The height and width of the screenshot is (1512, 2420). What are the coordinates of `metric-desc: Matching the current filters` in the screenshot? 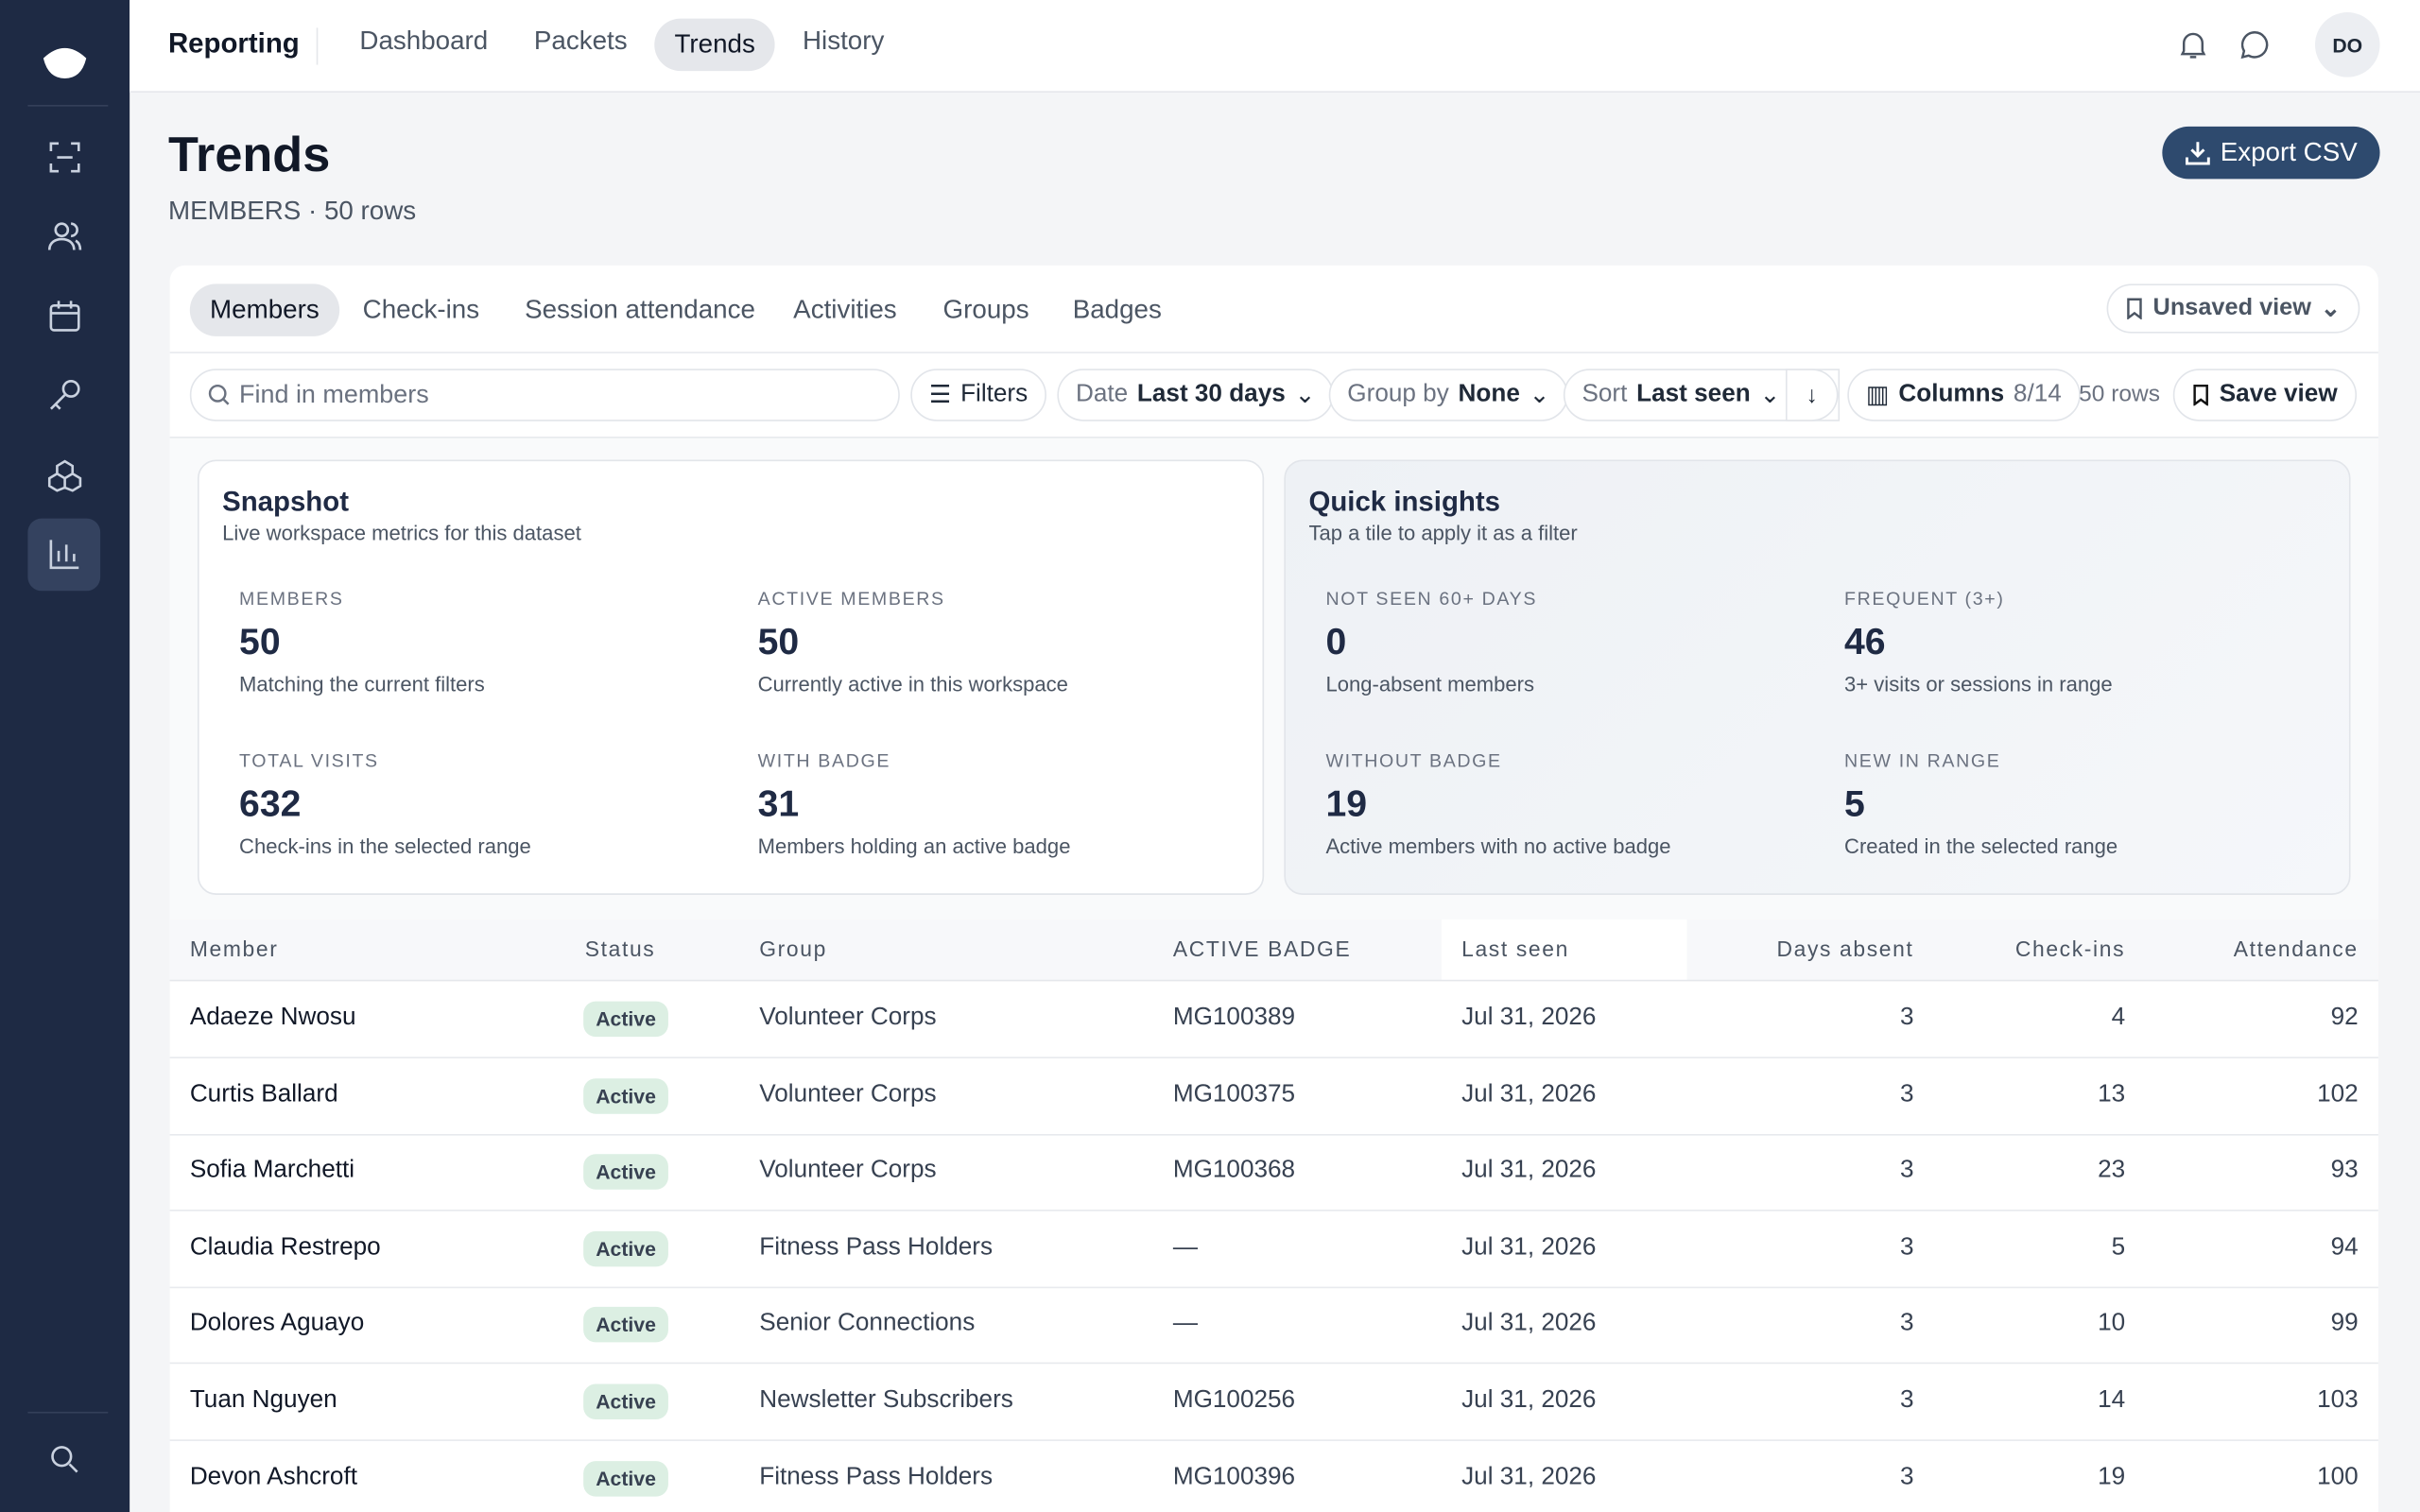 It's located at (362, 684).